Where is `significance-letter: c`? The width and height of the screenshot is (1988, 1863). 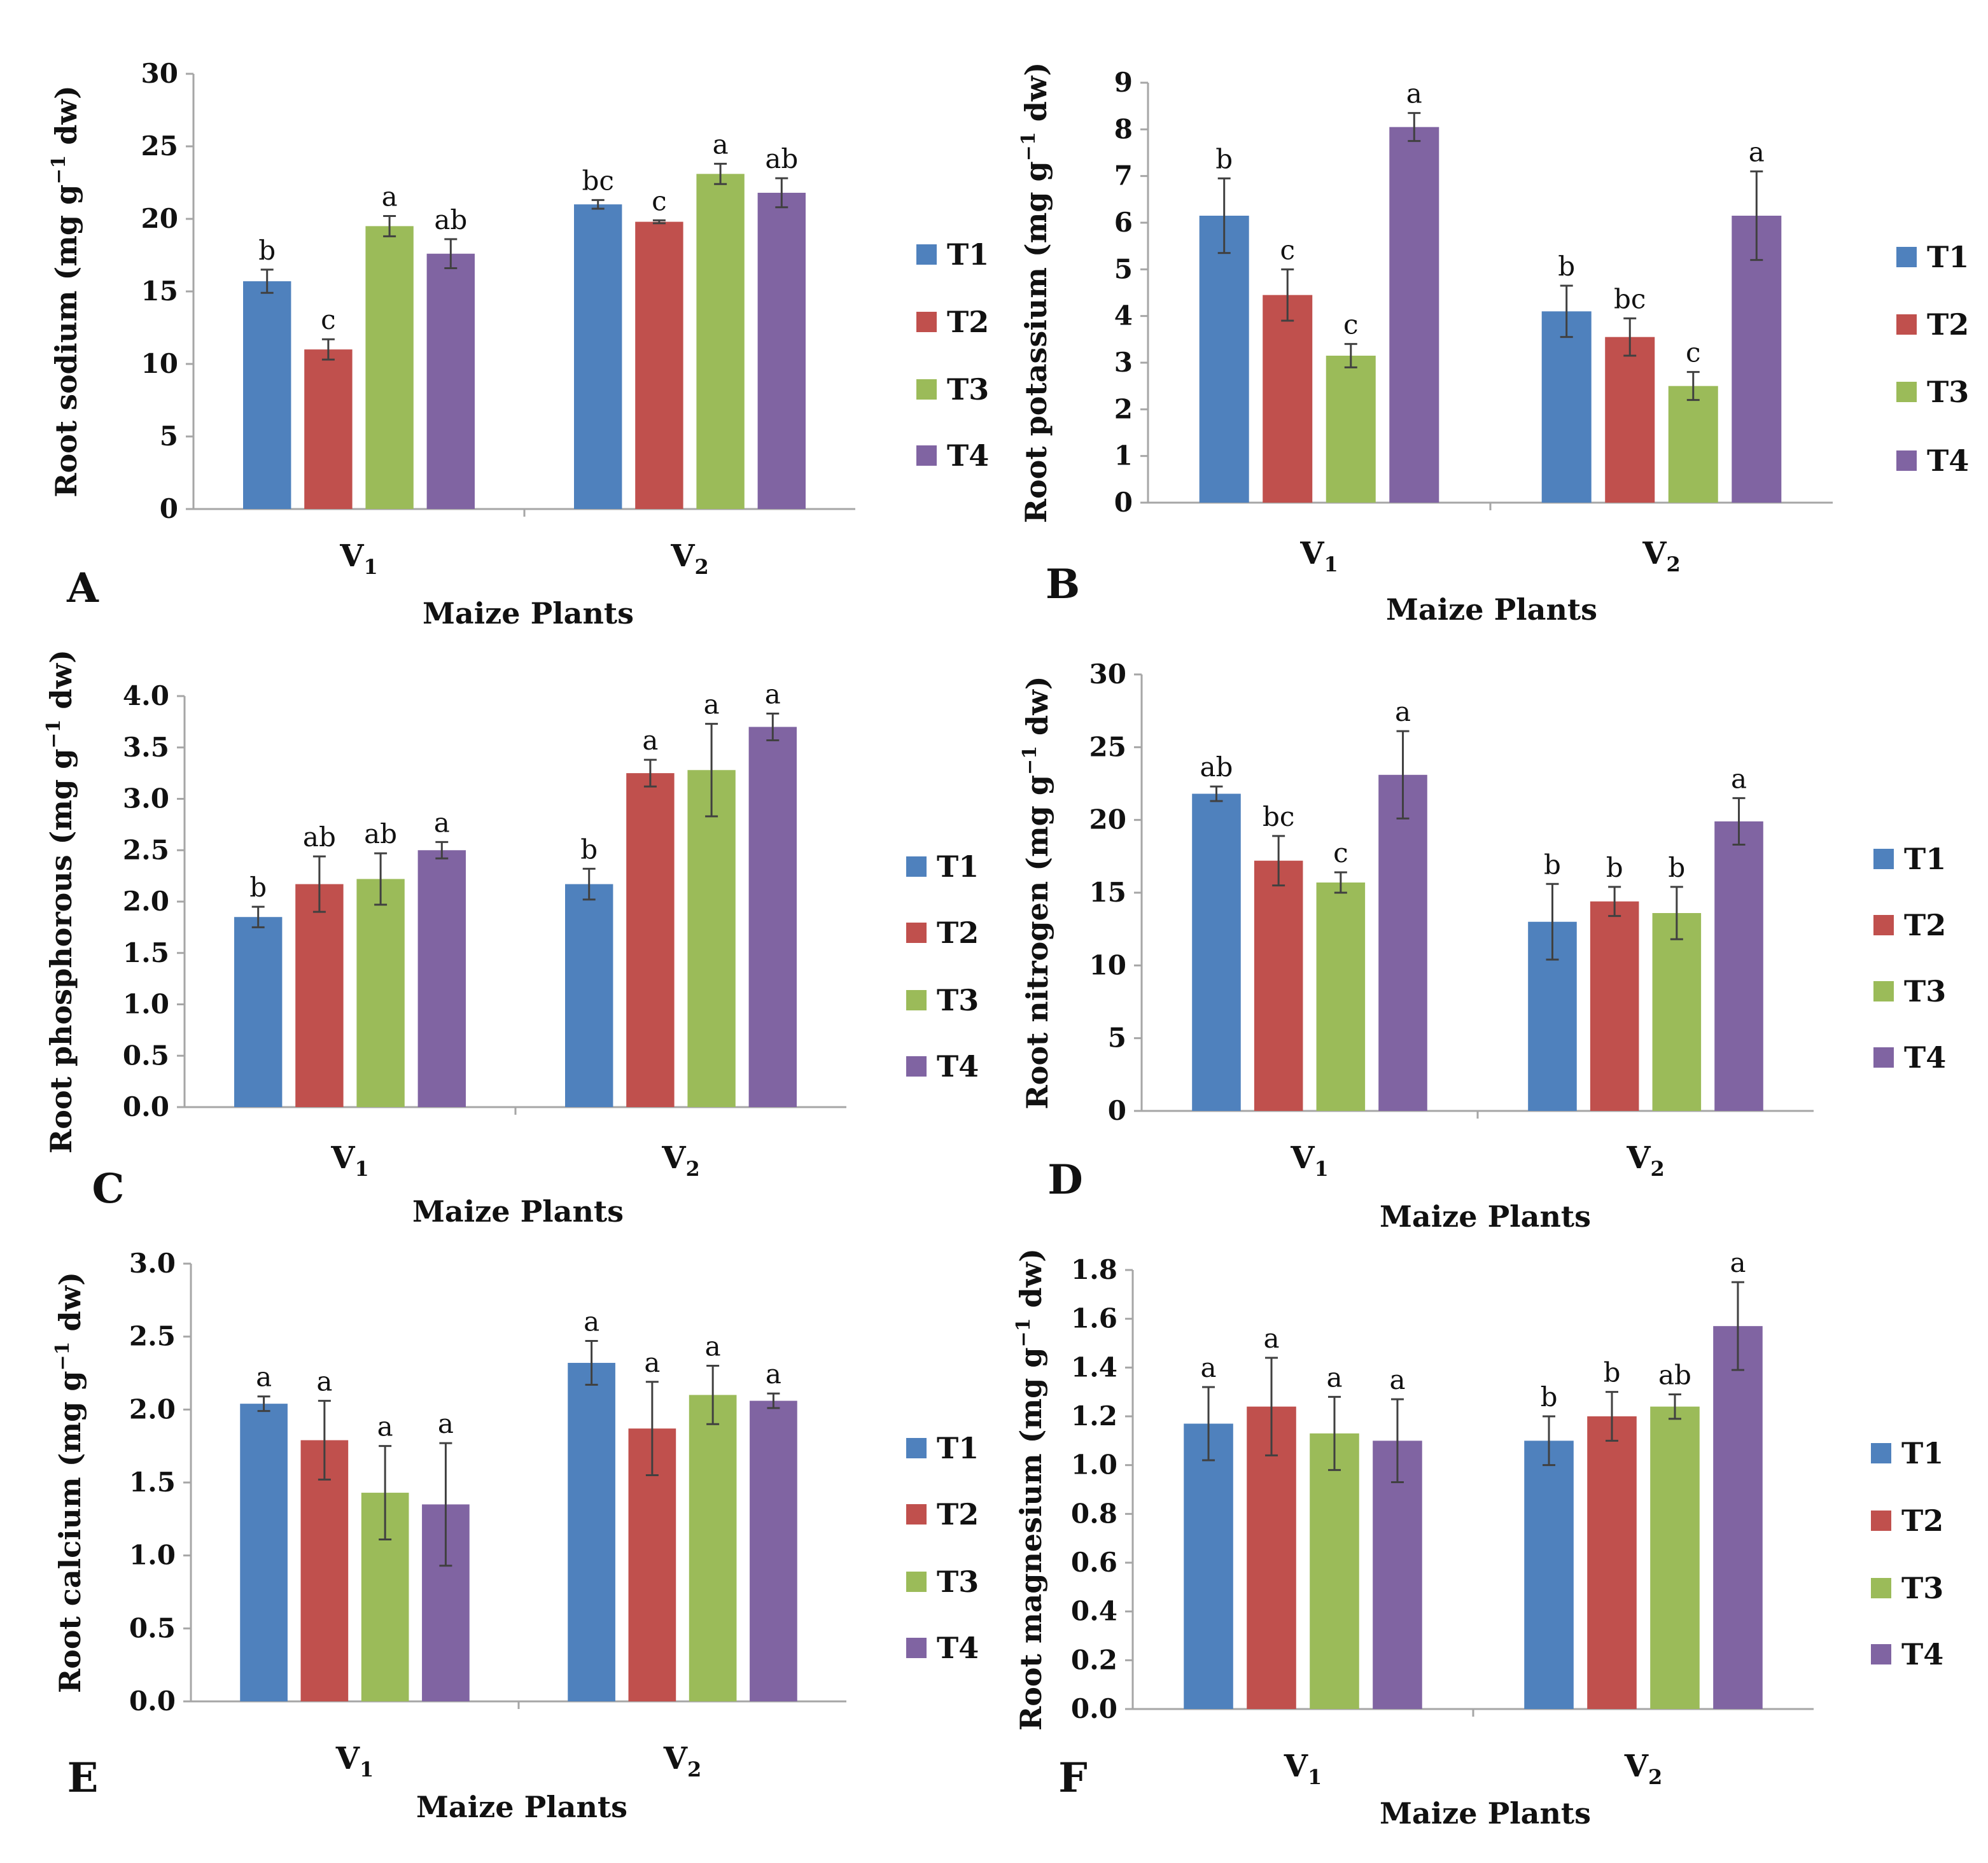 significance-letter: c is located at coordinates (1351, 324).